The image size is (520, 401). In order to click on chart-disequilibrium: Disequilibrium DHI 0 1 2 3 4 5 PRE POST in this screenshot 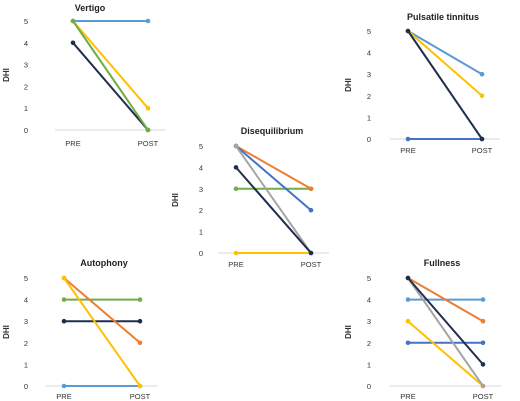, I will do `click(250, 197)`.